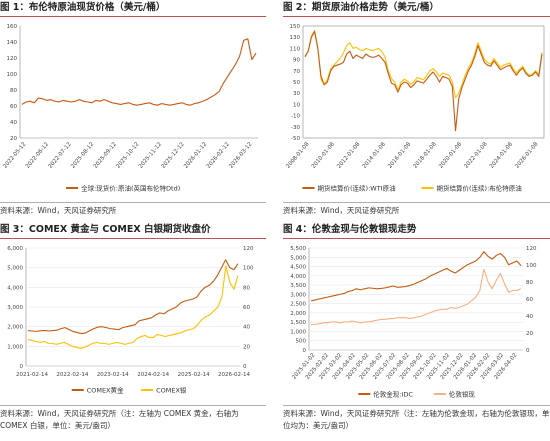  I want to click on panel-1-title: 图 1：布伦特原油现货价格（美元/桶）, so click(83, 7).